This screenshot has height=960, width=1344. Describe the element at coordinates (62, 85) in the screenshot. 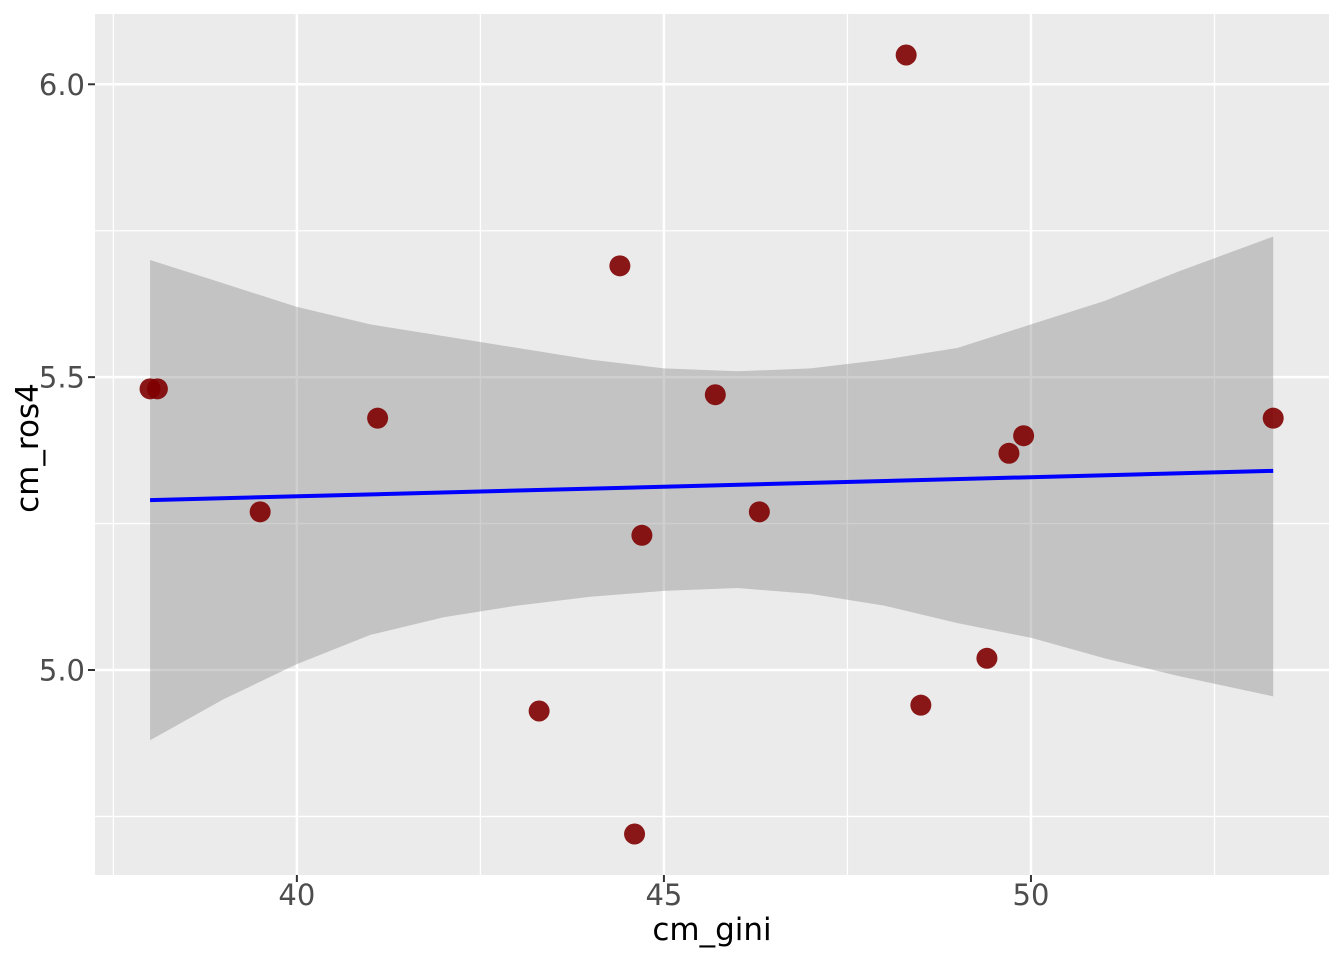

I see `y-tick-label: 6.0` at that location.